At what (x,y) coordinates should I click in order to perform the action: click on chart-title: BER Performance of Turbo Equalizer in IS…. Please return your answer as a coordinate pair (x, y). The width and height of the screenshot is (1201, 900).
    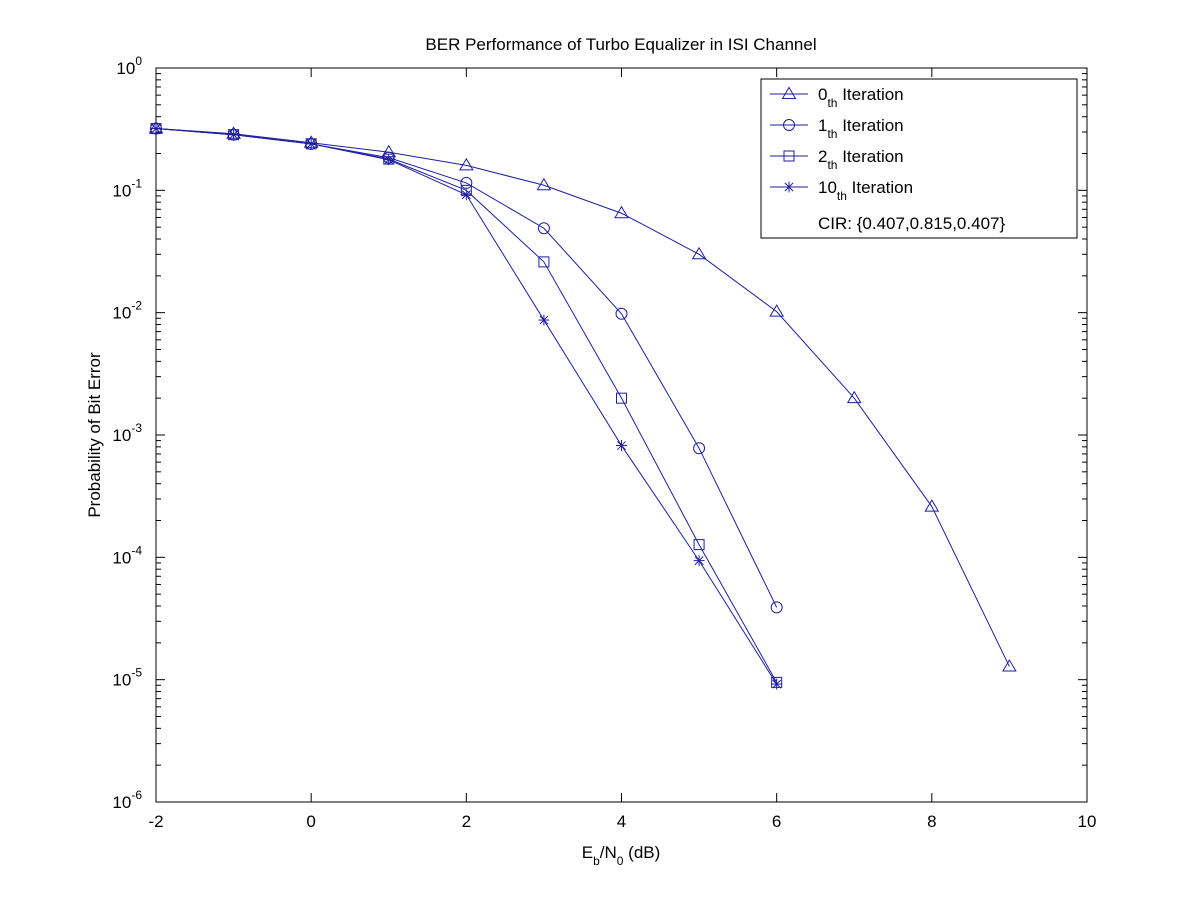
    Looking at the image, I should click on (620, 44).